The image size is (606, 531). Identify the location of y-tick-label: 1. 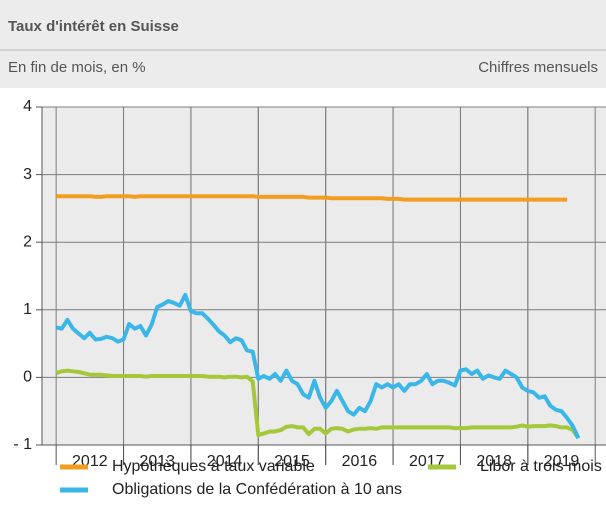
(27, 309).